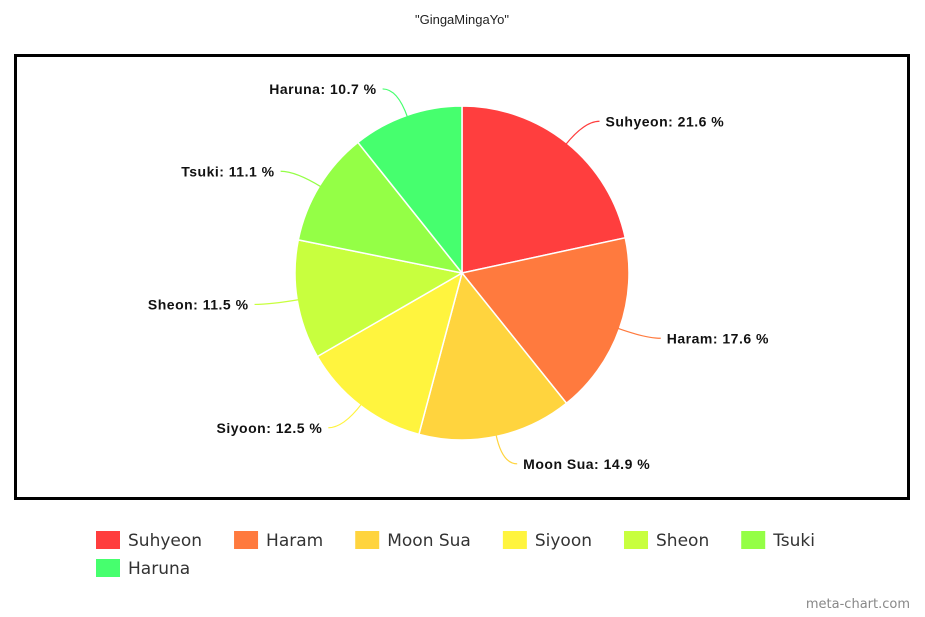 The image size is (925, 617). Describe the element at coordinates (718, 338) in the screenshot. I see `data-label: Haram: 17.6 %` at that location.